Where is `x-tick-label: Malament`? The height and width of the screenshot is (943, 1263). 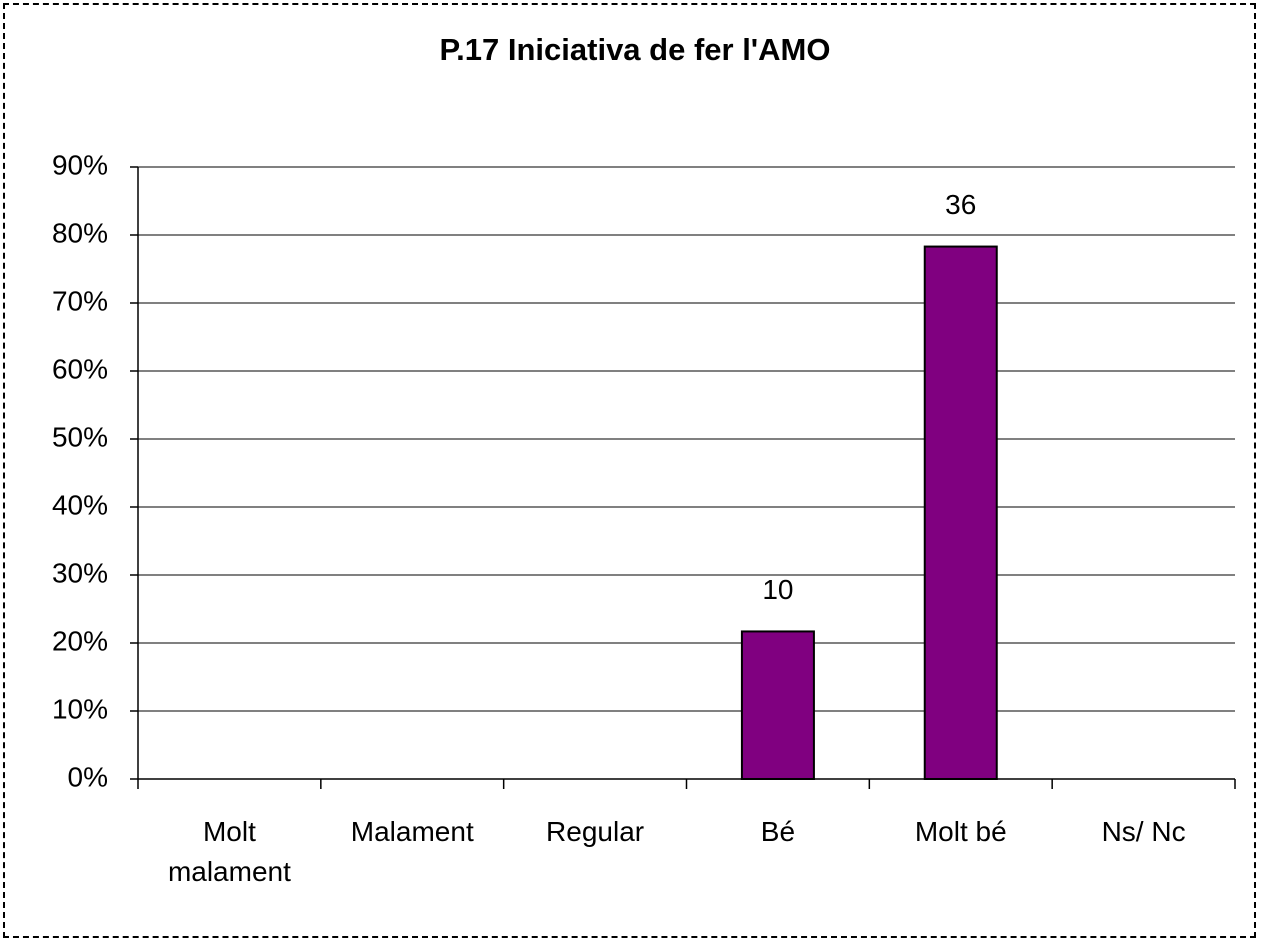 x-tick-label: Malament is located at coordinates (412, 831).